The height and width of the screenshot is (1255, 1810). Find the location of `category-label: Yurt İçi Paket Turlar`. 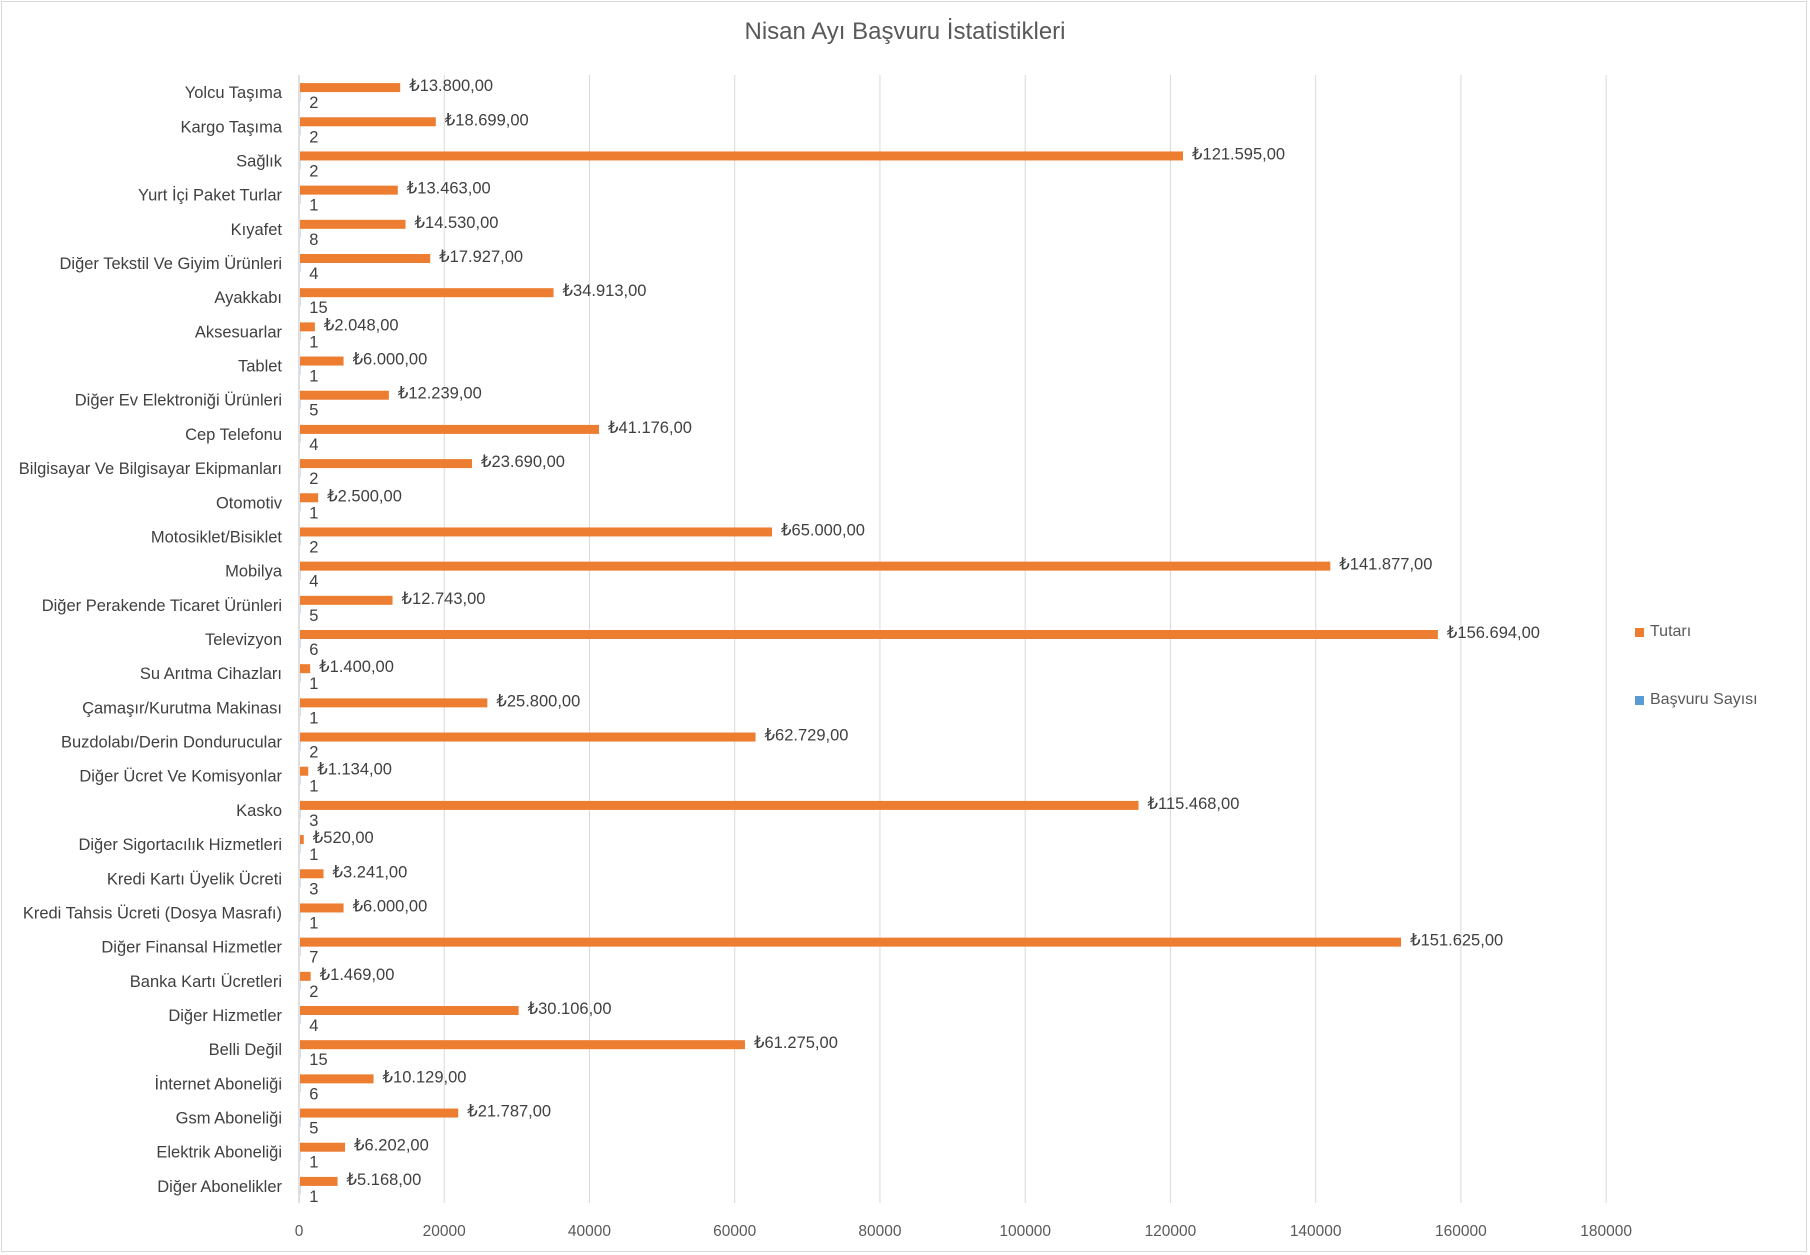

category-label: Yurt İçi Paket Turlar is located at coordinates (210, 195).